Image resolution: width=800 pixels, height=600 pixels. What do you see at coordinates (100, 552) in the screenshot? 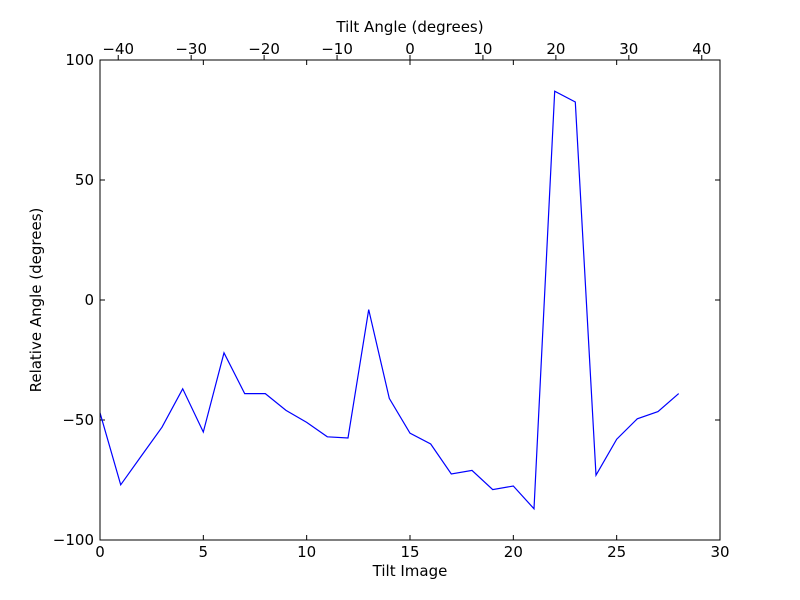
I see `x-tick-label: 0` at bounding box center [100, 552].